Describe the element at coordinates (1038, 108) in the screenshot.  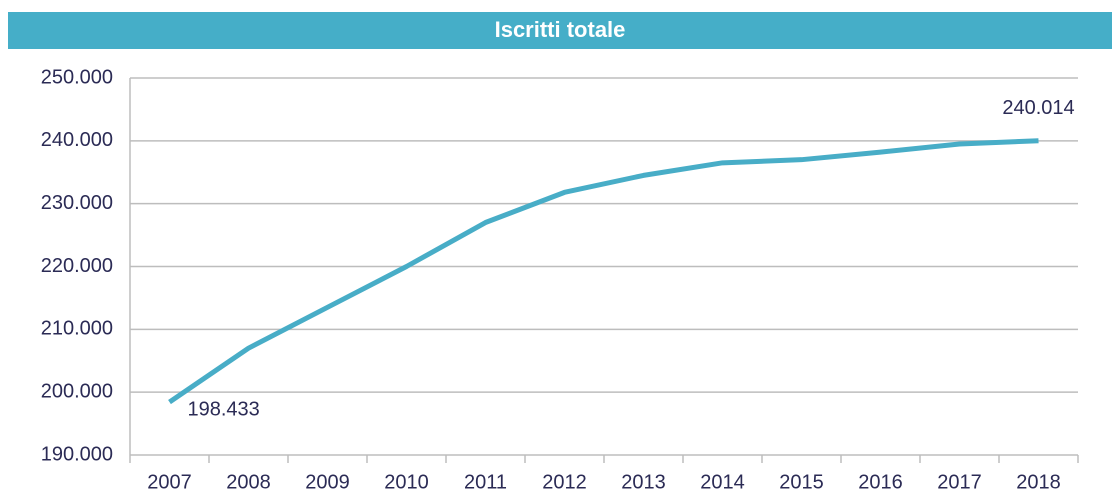
I see `data-label: 240.014` at that location.